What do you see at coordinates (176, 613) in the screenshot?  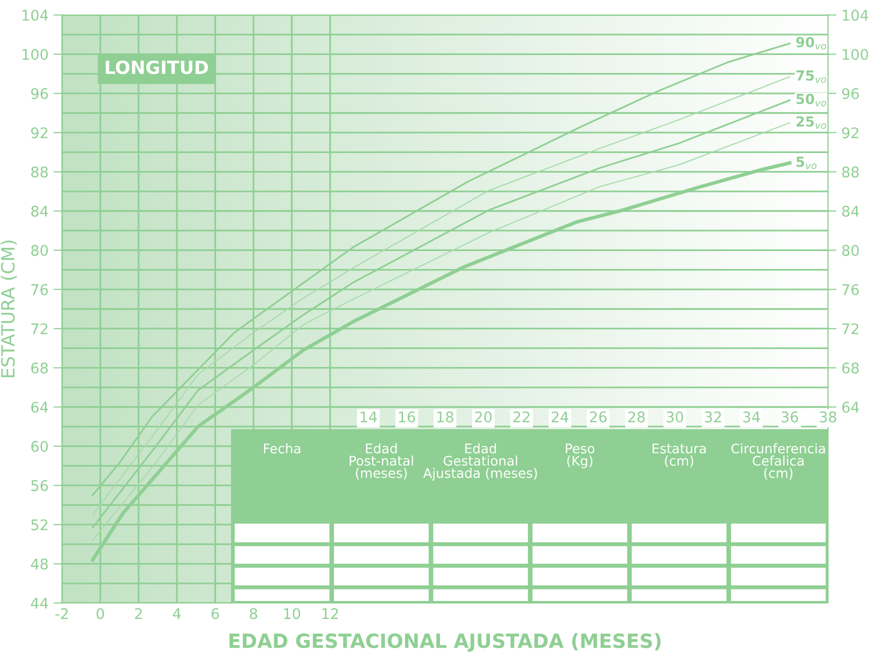 I see `x-tick-label: 4` at bounding box center [176, 613].